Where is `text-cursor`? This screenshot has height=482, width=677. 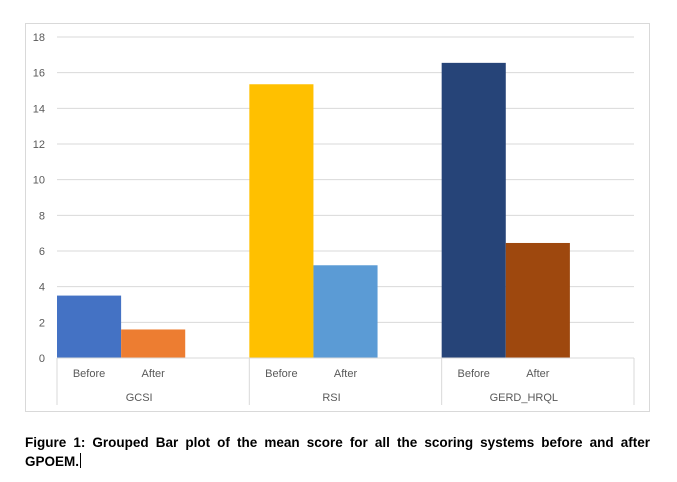
text-cursor is located at coordinates (81, 460).